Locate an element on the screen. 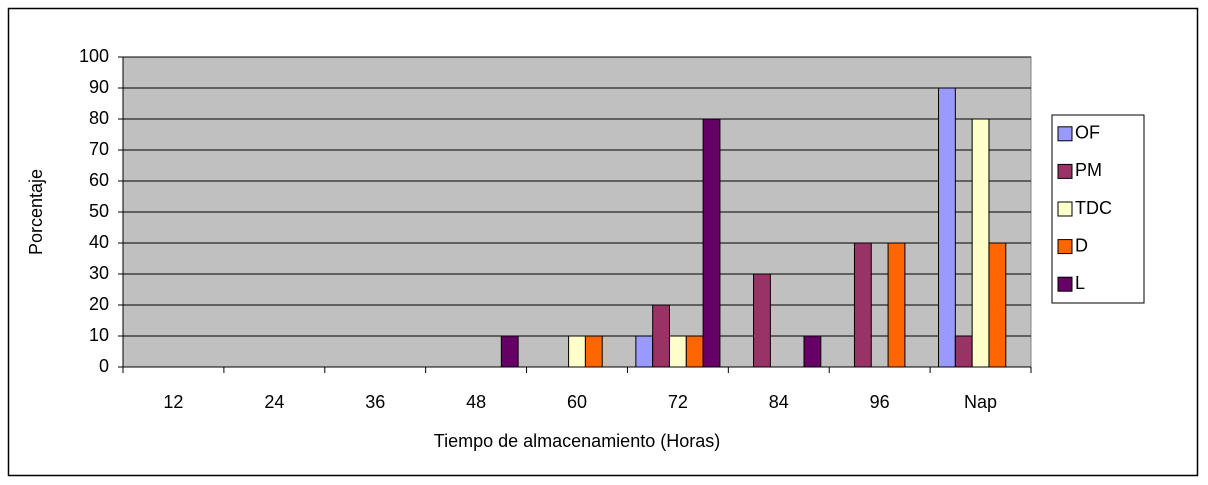 The width and height of the screenshot is (1208, 485). y-tick-label: 90 is located at coordinates (99, 87).